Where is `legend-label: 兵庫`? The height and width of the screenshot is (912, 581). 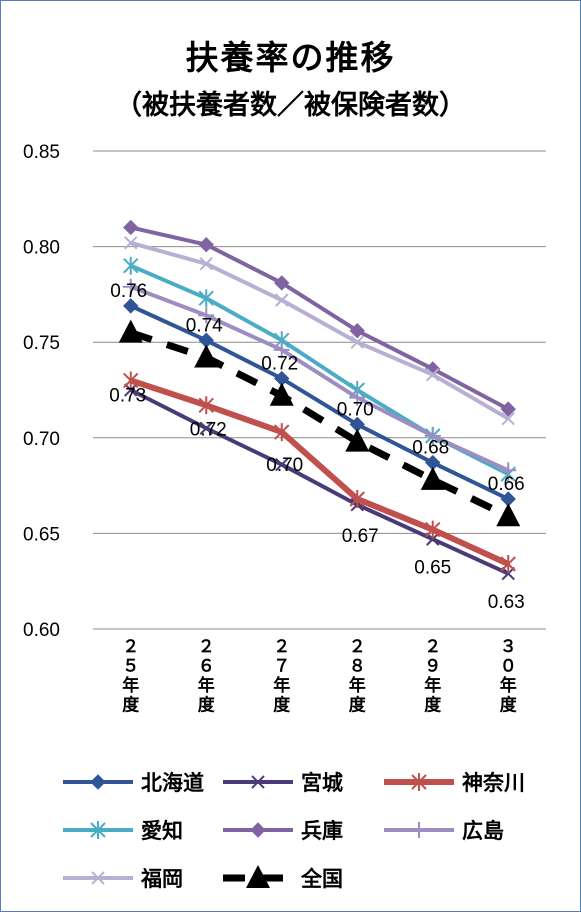 legend-label: 兵庫 is located at coordinates (322, 831).